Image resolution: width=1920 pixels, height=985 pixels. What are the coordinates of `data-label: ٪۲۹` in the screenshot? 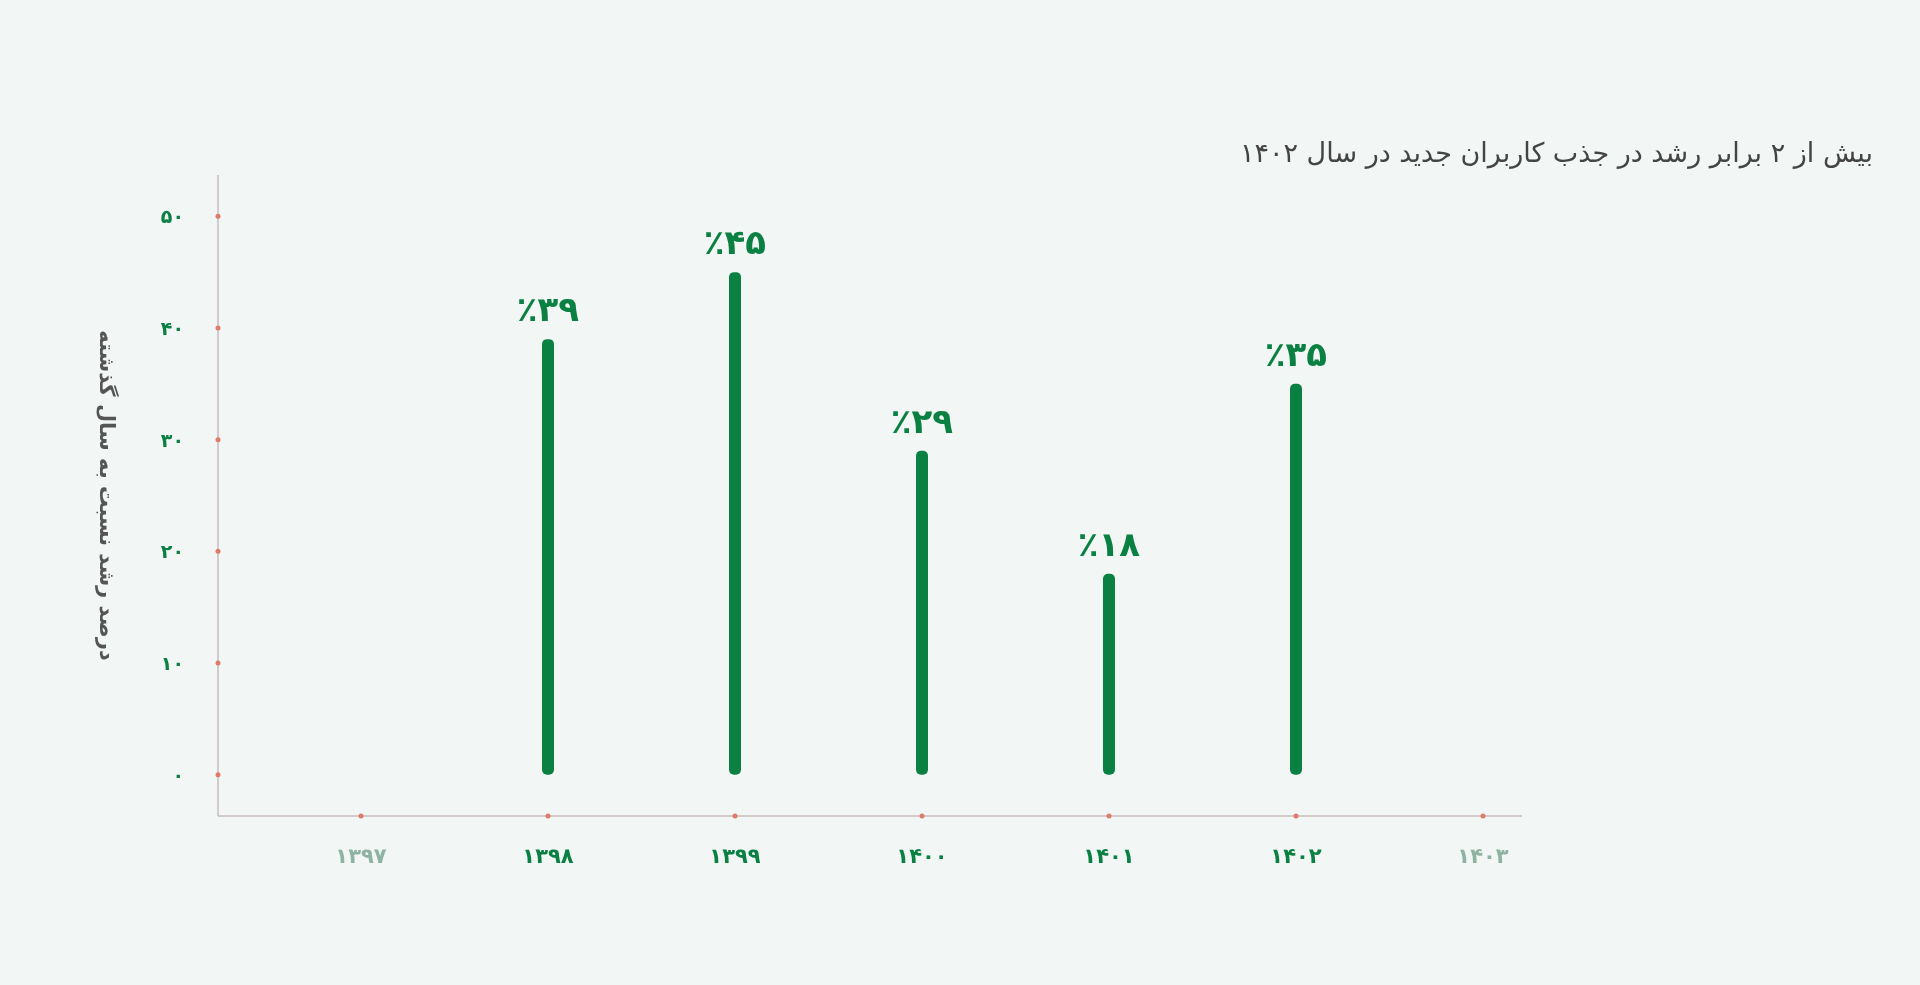 It's located at (922, 420).